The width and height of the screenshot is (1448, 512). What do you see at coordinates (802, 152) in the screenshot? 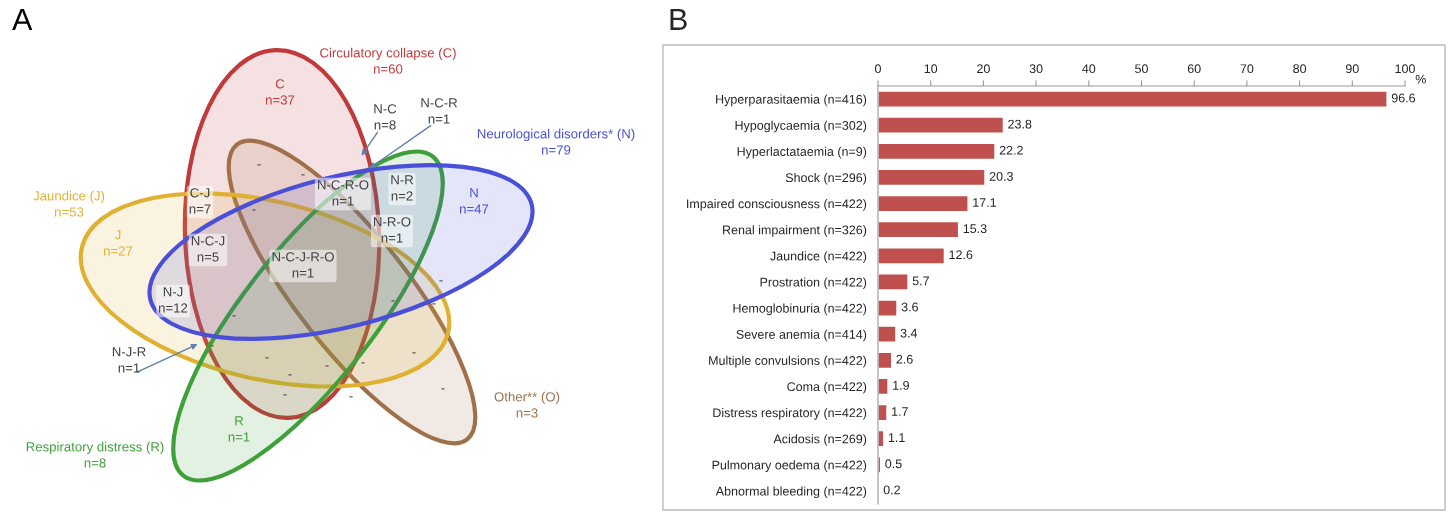
I see `y-tick-label: Hyperlactataemia (n=9)` at bounding box center [802, 152].